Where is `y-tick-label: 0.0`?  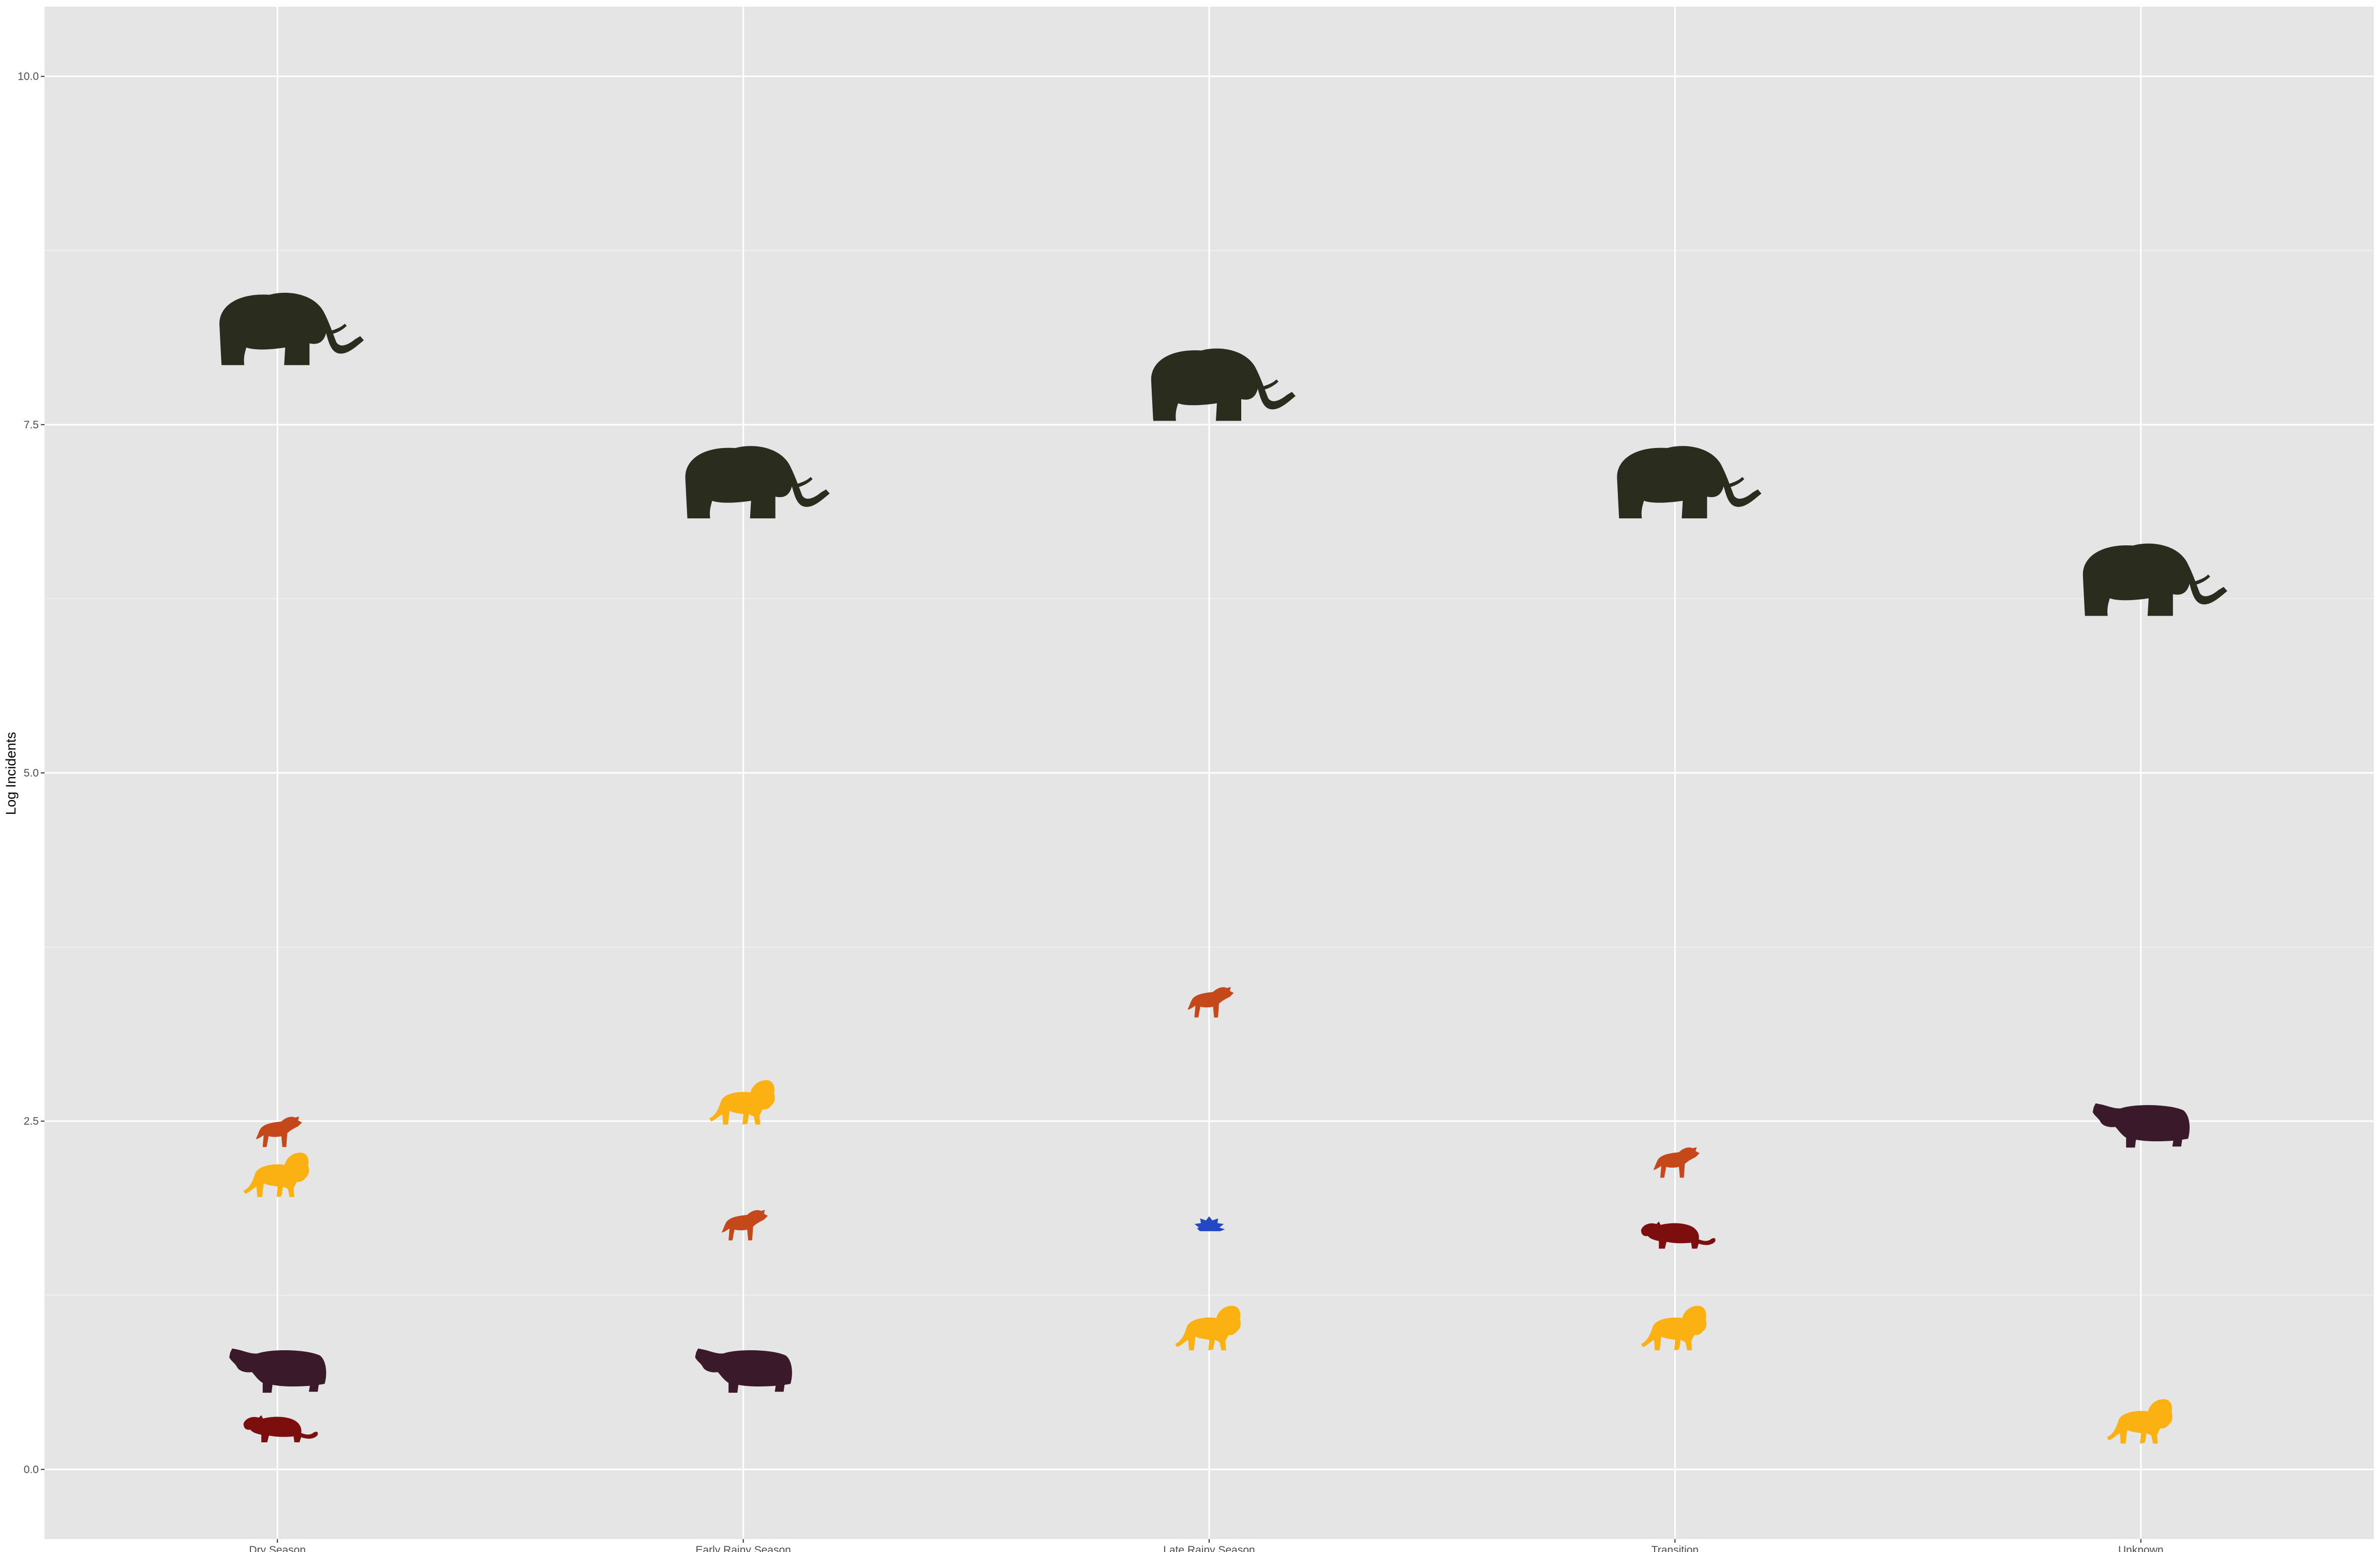 y-tick-label: 0.0 is located at coordinates (31, 1469).